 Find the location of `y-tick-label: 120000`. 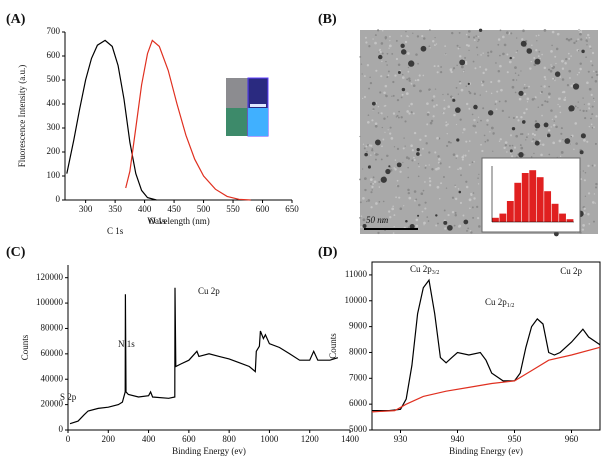

y-tick-label: 120000 is located at coordinates (50, 277).